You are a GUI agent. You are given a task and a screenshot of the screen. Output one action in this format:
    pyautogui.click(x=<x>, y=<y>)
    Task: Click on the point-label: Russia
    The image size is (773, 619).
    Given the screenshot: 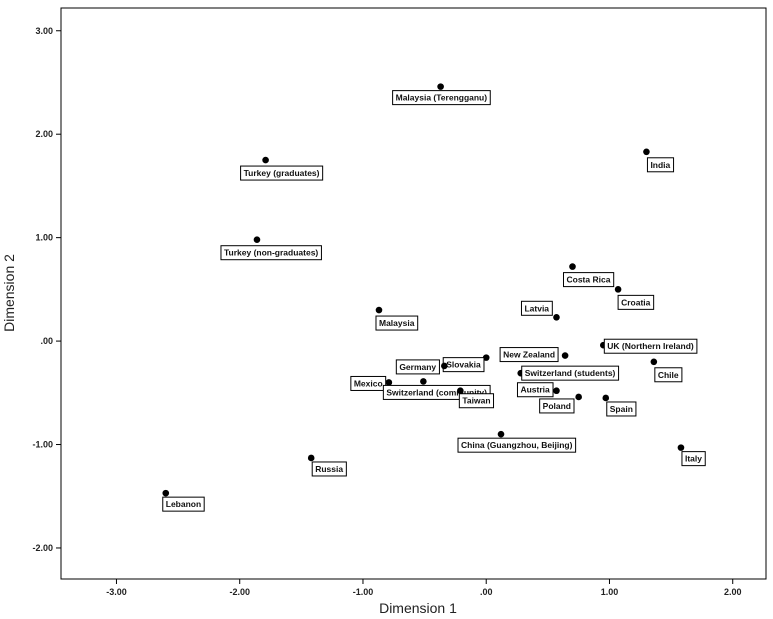 What is the action you would take?
    pyautogui.click(x=329, y=469)
    